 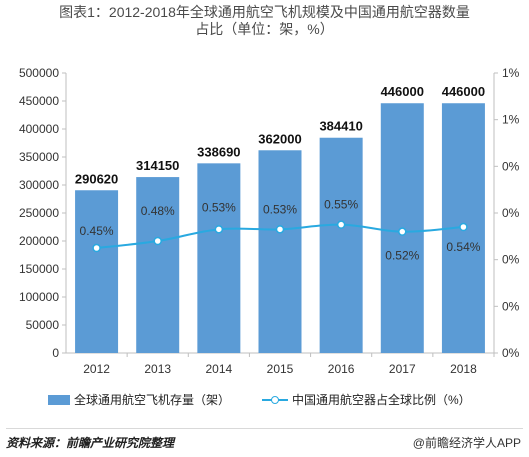 What do you see at coordinates (279, 138) in the screenshot?
I see `bar-value-label: 362000` at bounding box center [279, 138].